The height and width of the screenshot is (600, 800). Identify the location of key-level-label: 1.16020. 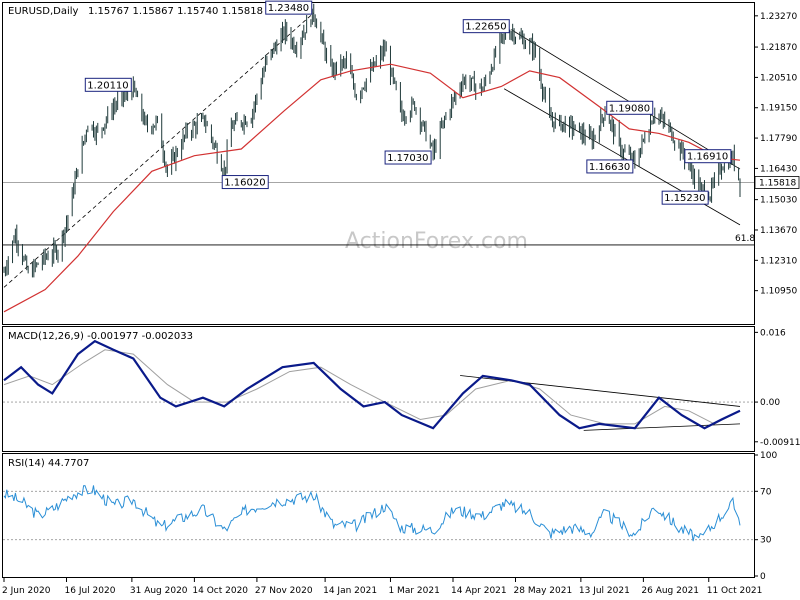
(244, 183).